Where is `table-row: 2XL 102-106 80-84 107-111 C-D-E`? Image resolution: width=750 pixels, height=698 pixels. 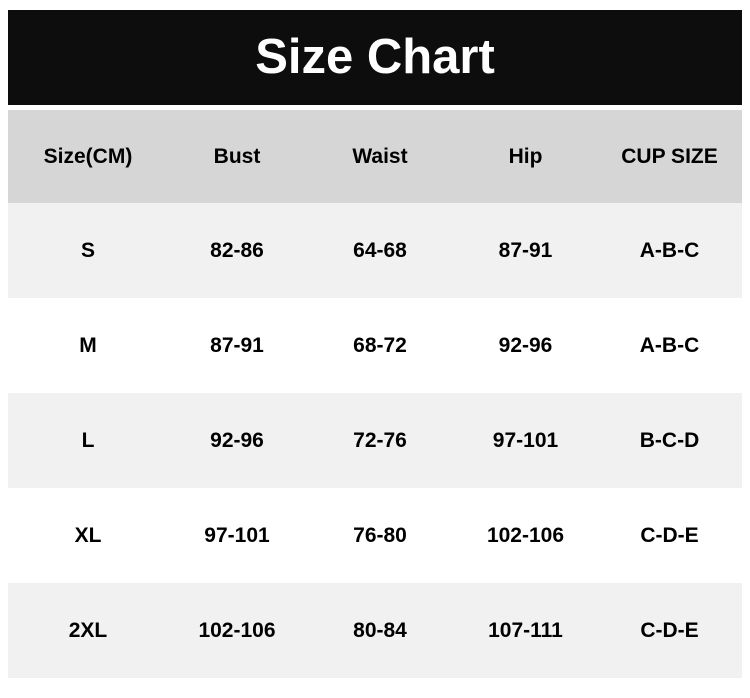
table-row: 2XL 102-106 80-84 107-111 C-D-E is located at coordinates (375, 630).